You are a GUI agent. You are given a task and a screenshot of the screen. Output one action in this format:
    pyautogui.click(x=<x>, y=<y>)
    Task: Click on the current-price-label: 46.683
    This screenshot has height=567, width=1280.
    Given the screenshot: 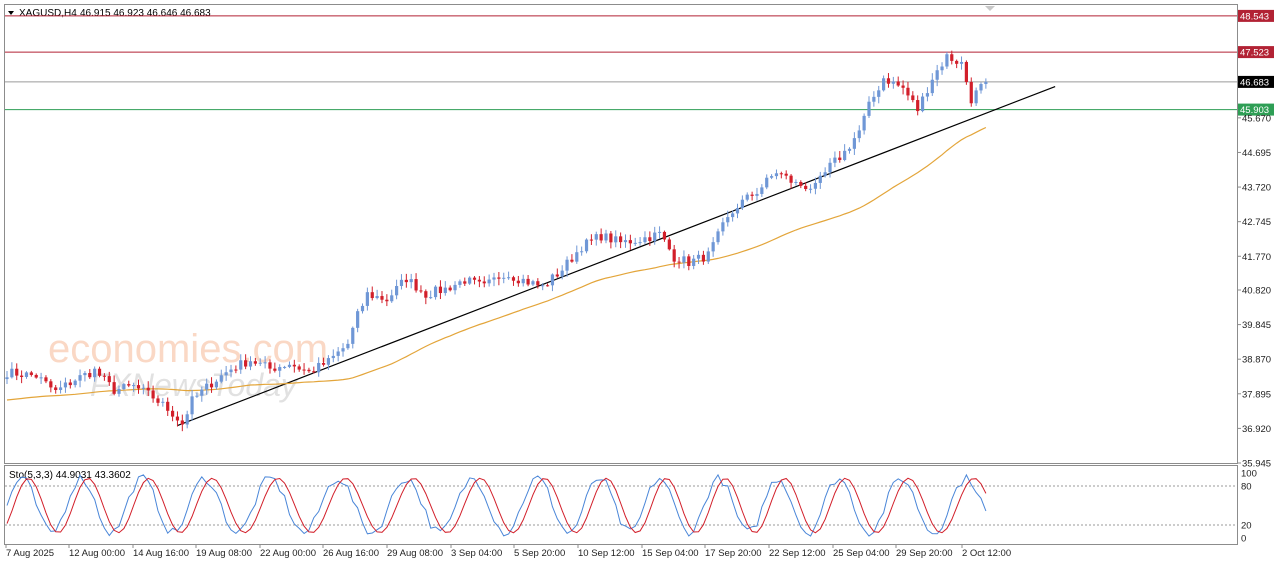 What is the action you would take?
    pyautogui.click(x=1254, y=82)
    